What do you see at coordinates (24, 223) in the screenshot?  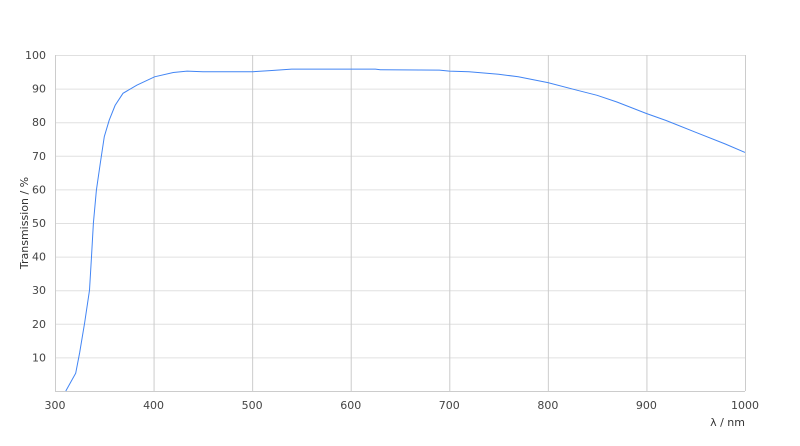 I see `y-axis-label: Transmission / %` at bounding box center [24, 223].